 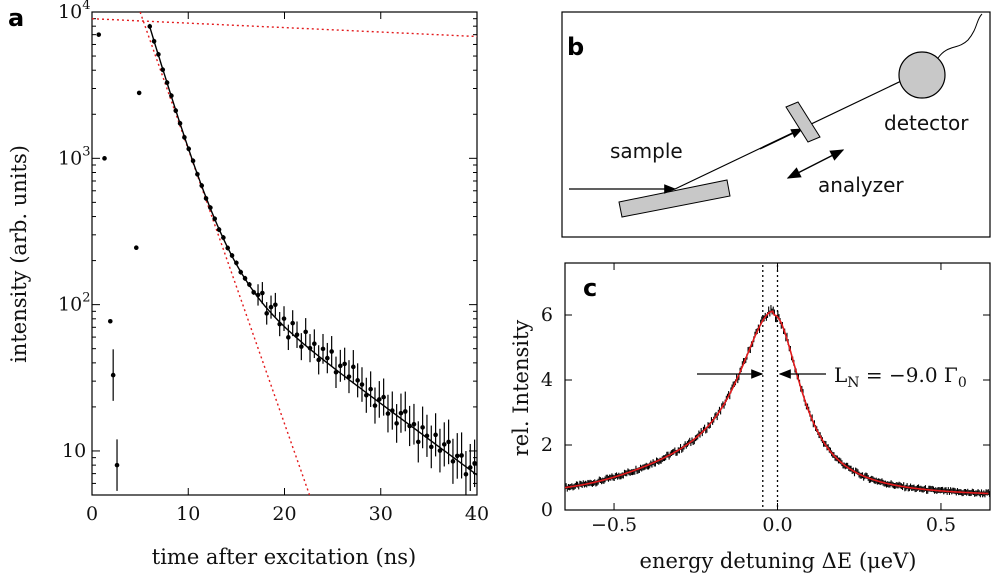 I want to click on x-tick-label: 0, so click(x=92, y=514).